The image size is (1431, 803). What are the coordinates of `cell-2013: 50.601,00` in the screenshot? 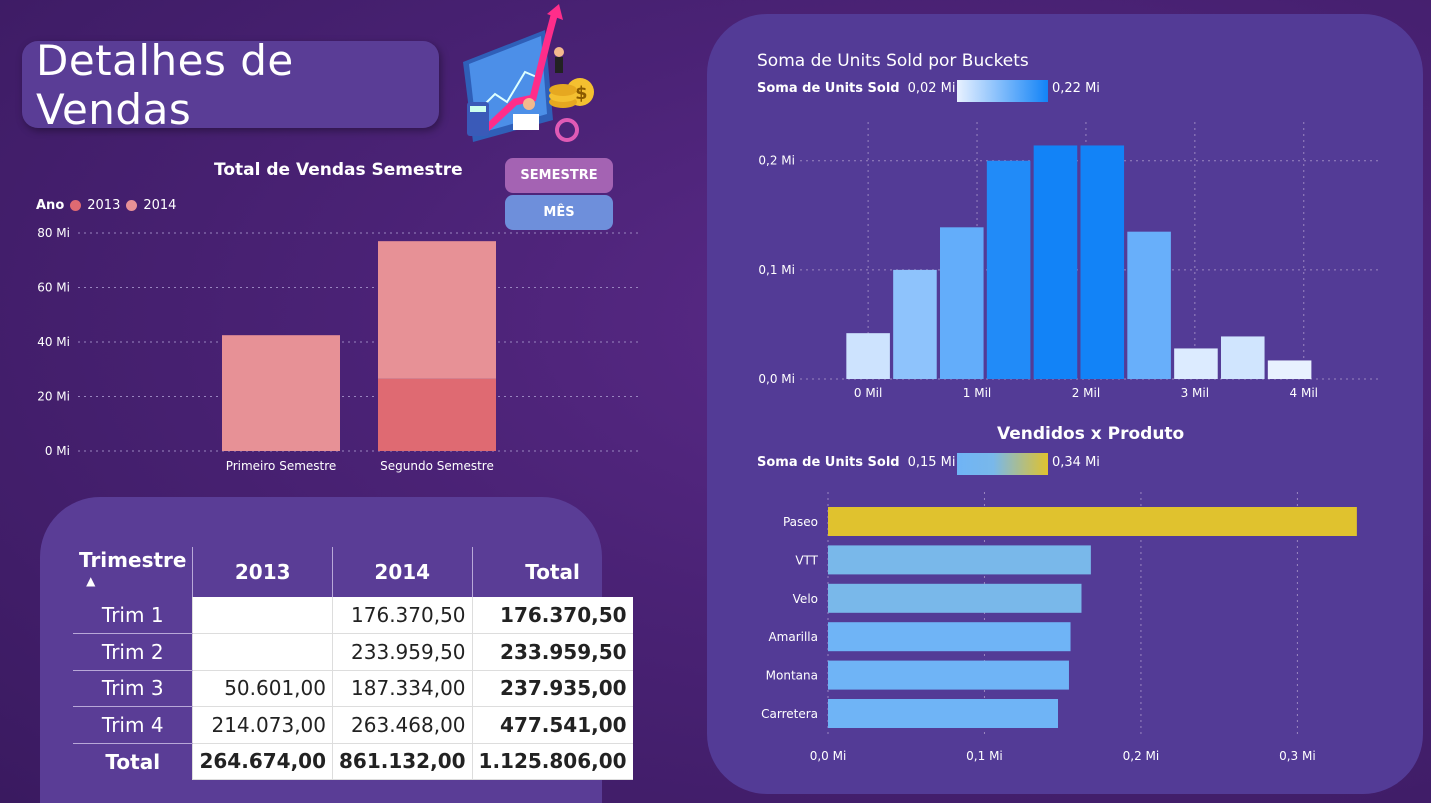 It's located at (262, 688).